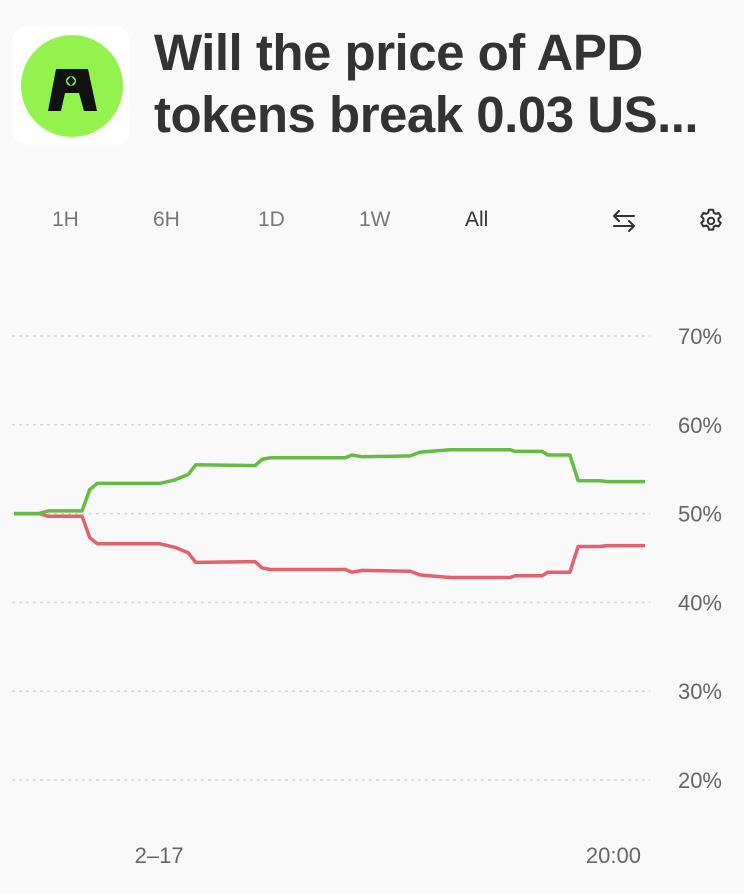  I want to click on swap-arrows-icon, so click(624, 221).